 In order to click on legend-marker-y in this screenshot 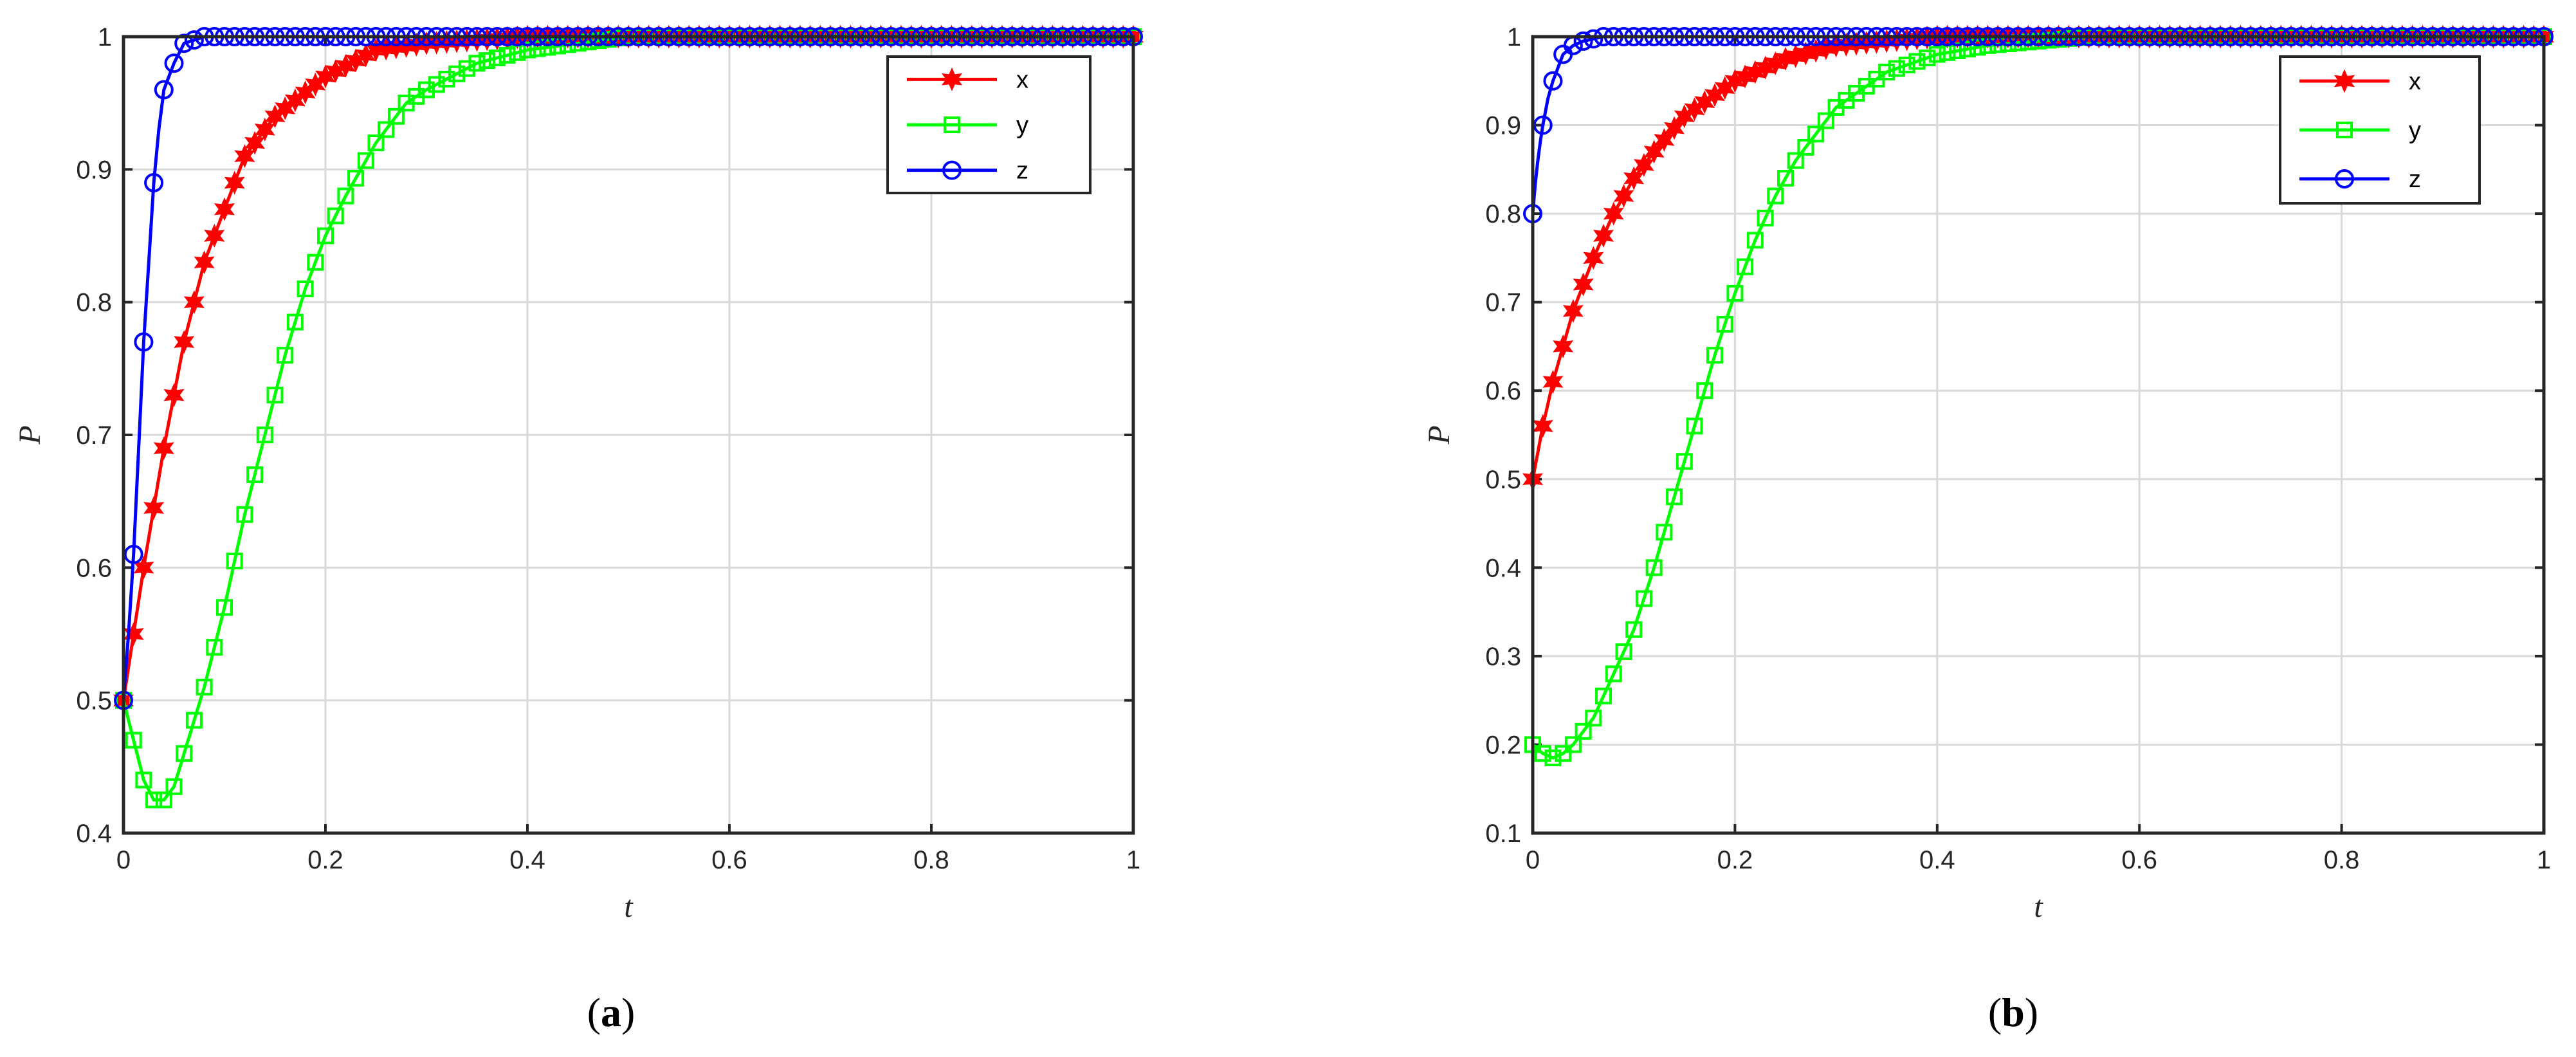, I will do `click(2344, 130)`.